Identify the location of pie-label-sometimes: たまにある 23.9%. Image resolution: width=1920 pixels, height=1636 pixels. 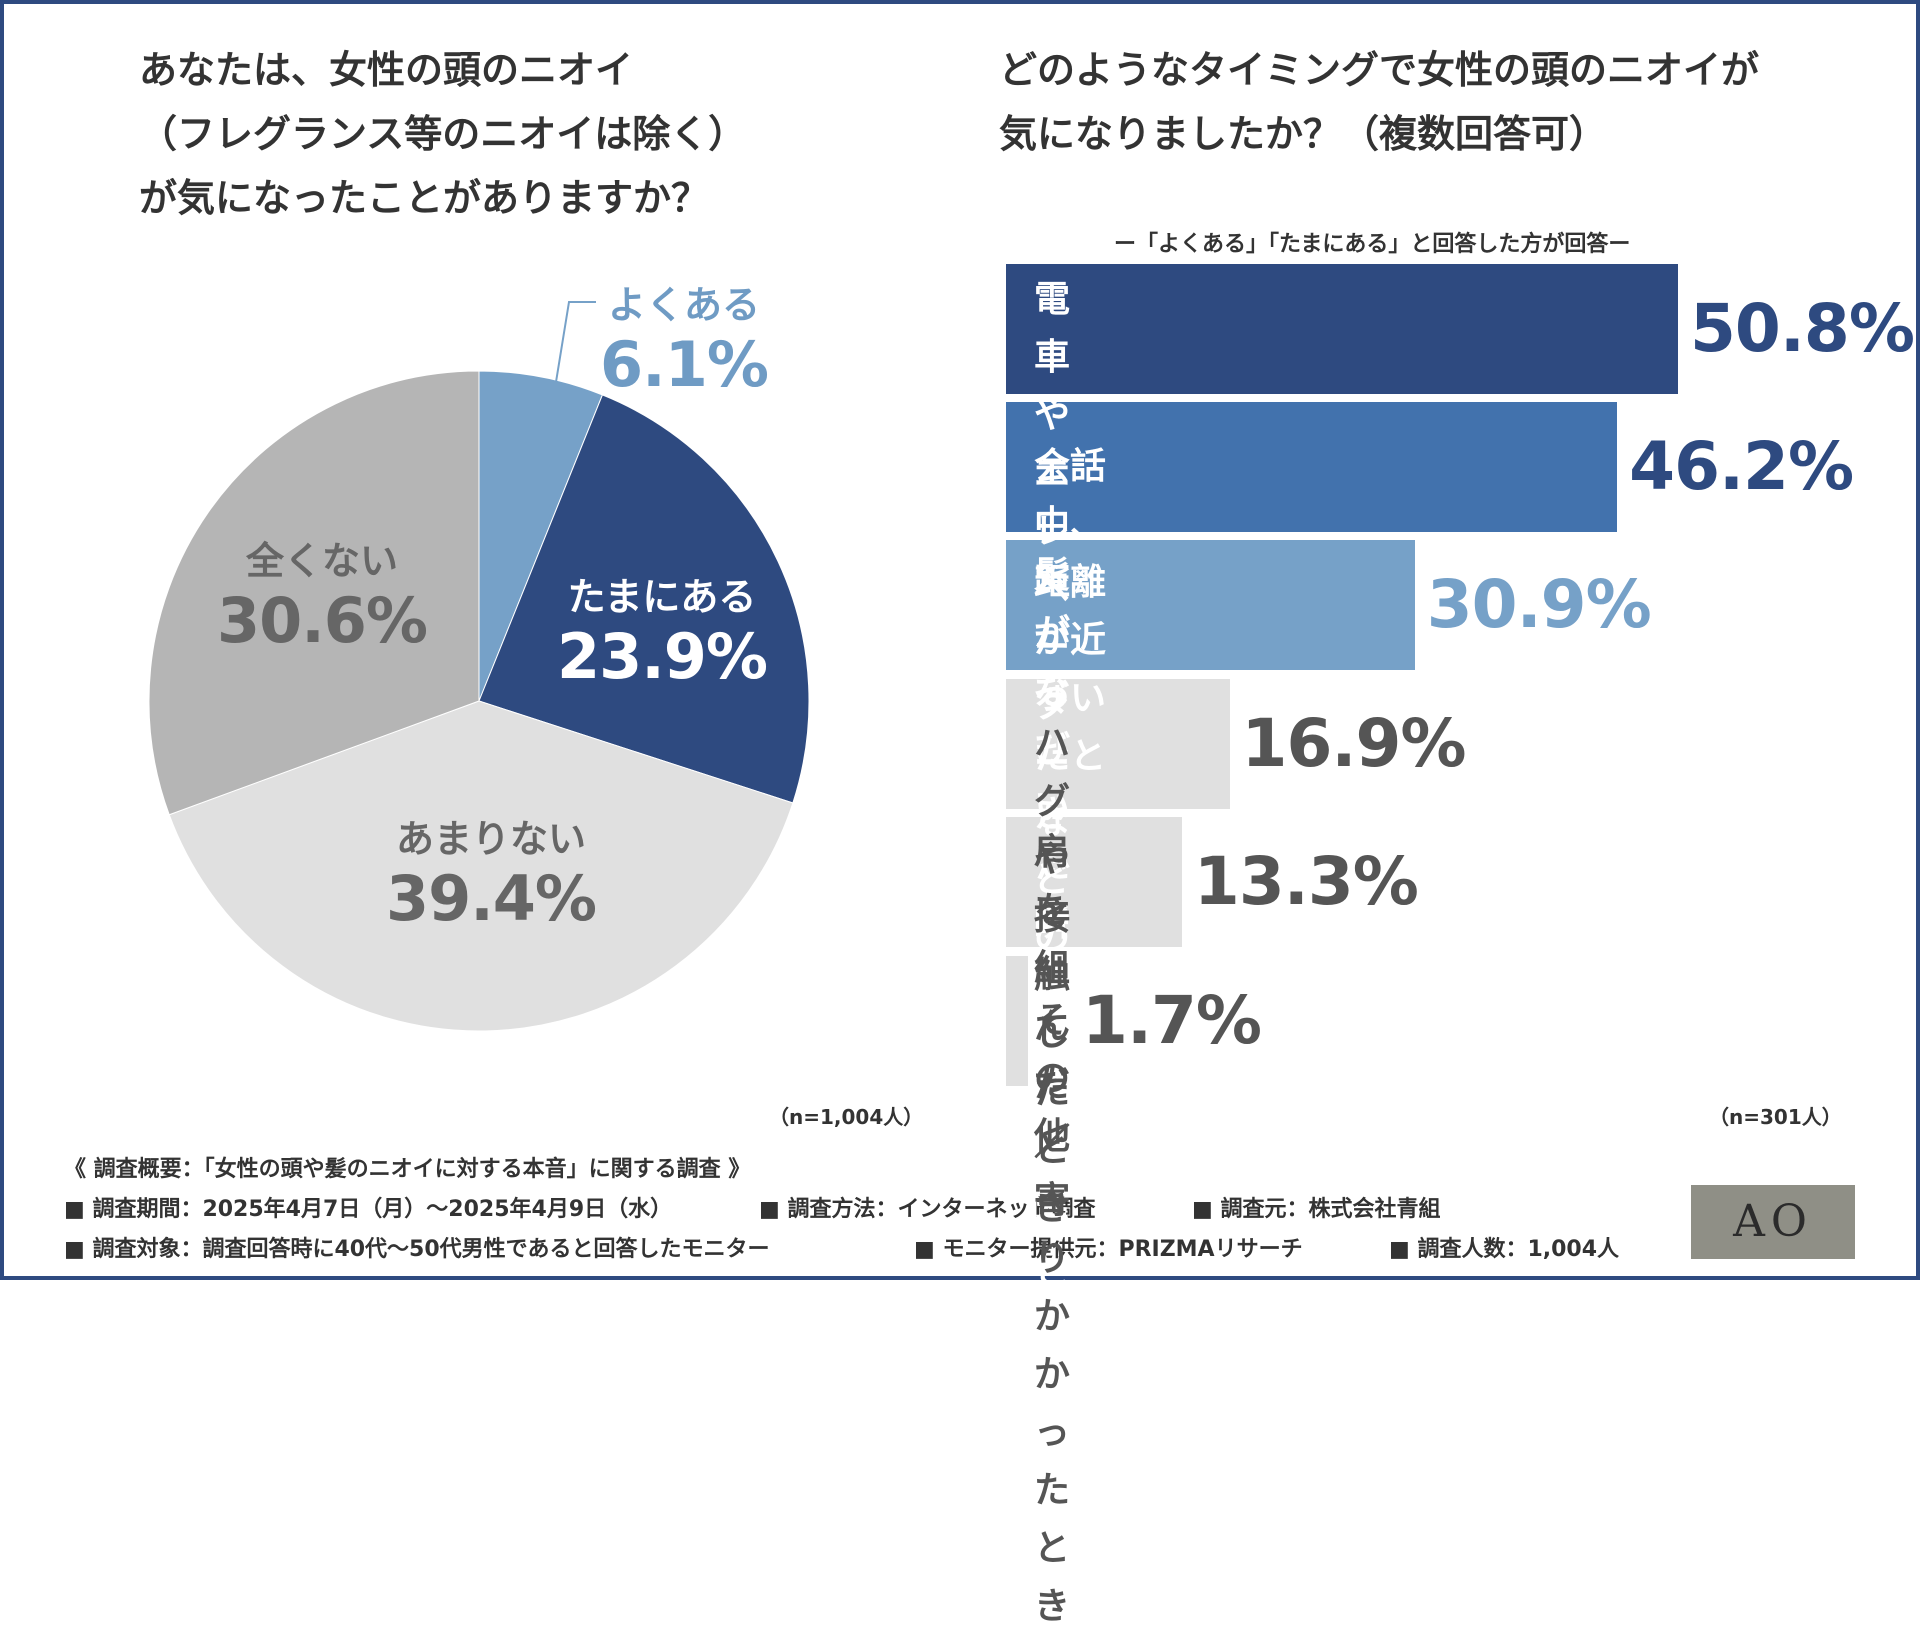
(662, 634).